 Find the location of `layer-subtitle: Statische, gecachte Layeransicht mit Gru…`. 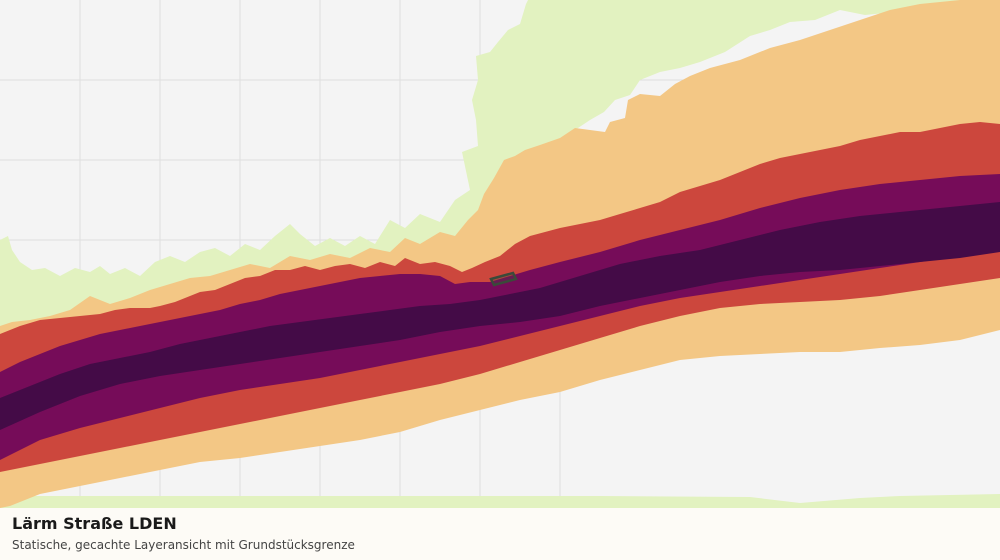

layer-subtitle: Statische, gecachte Layeransicht mit Gru… is located at coordinates (183, 545).